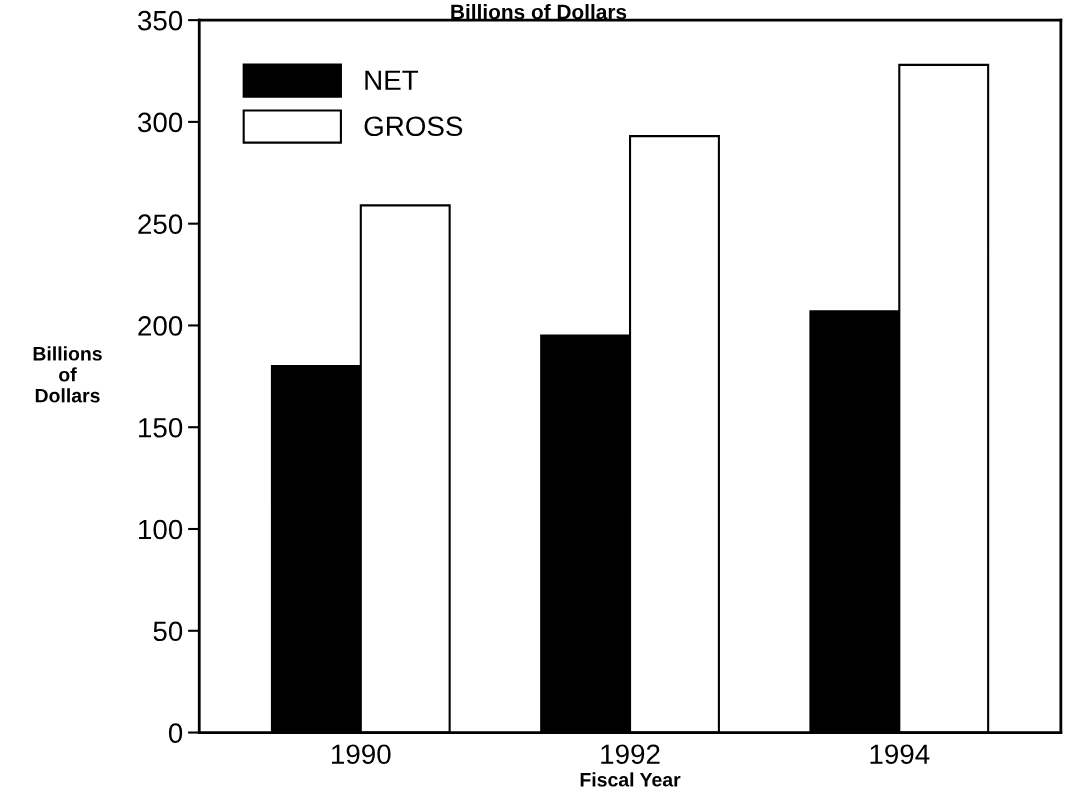 This screenshot has height=805, width=1077. I want to click on x-tick-label: 1990, so click(361, 754).